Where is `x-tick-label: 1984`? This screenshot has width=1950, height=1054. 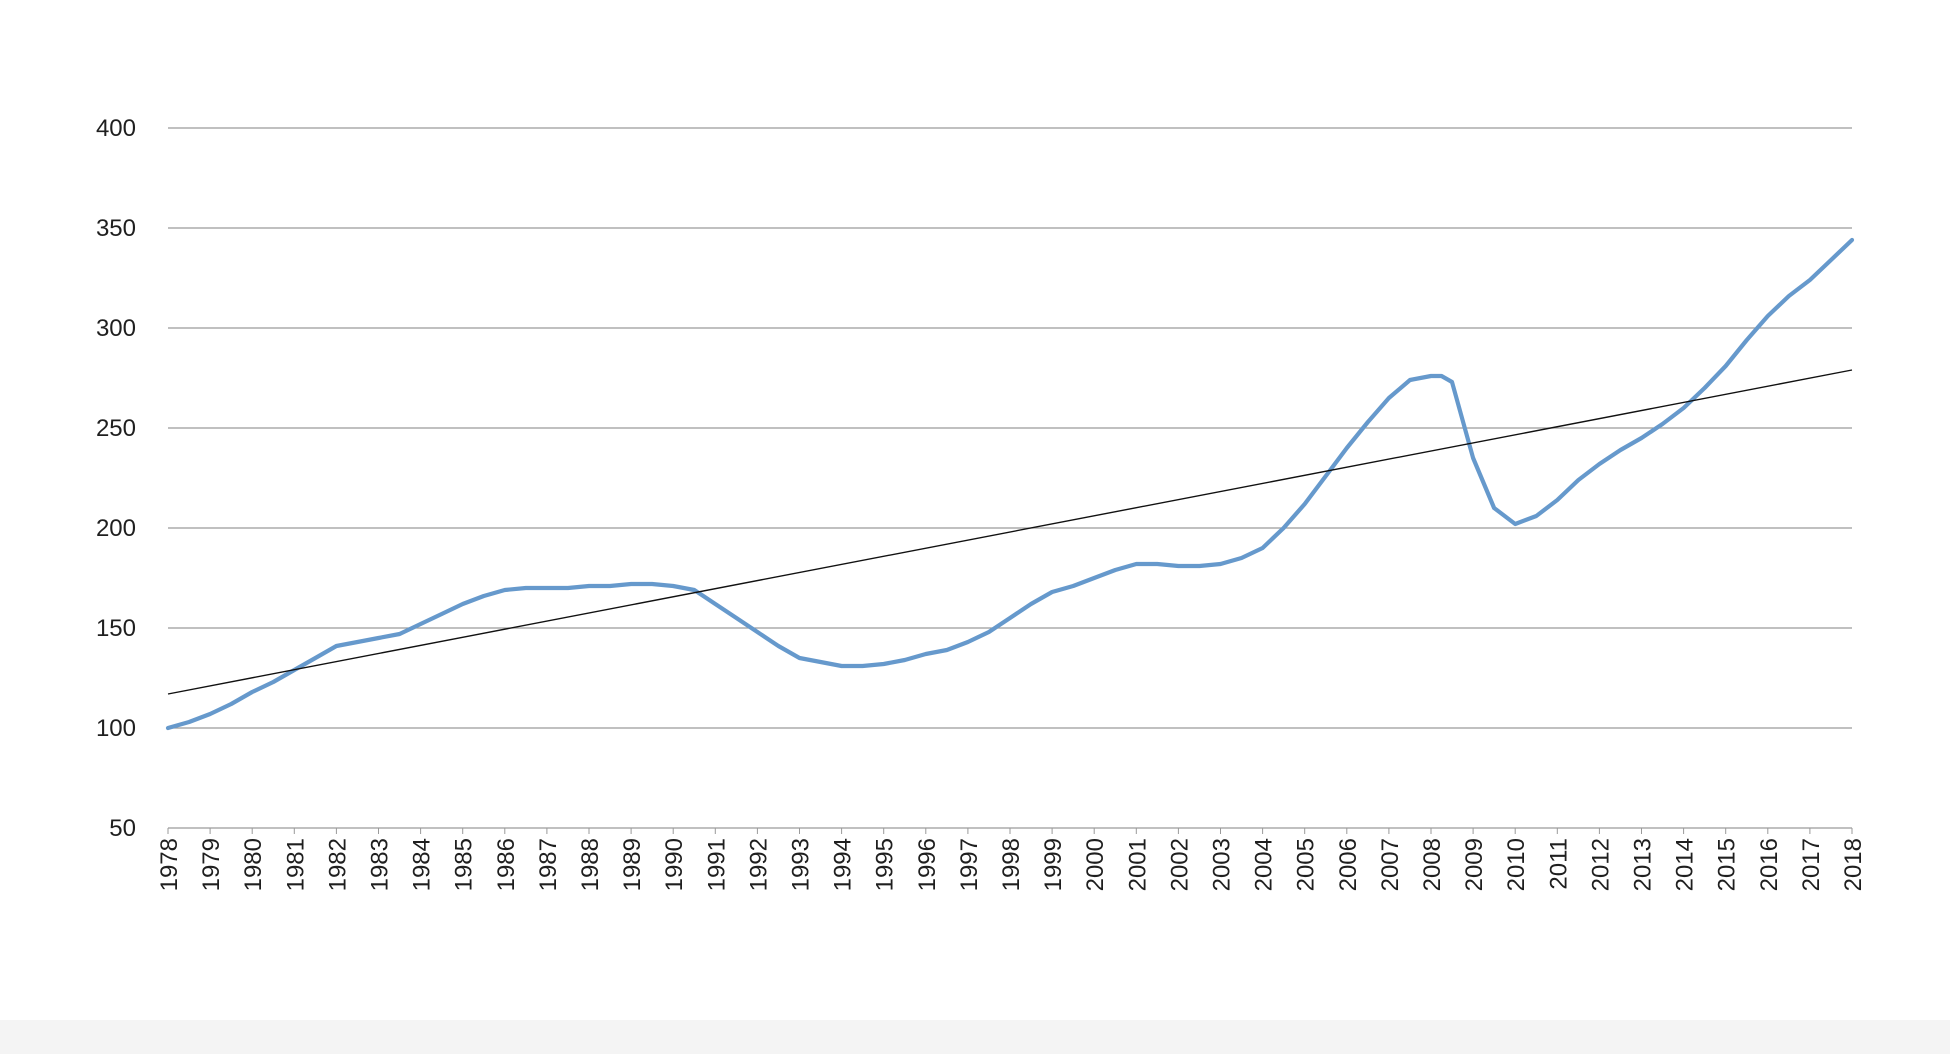
x-tick-label: 1984 is located at coordinates (422, 864).